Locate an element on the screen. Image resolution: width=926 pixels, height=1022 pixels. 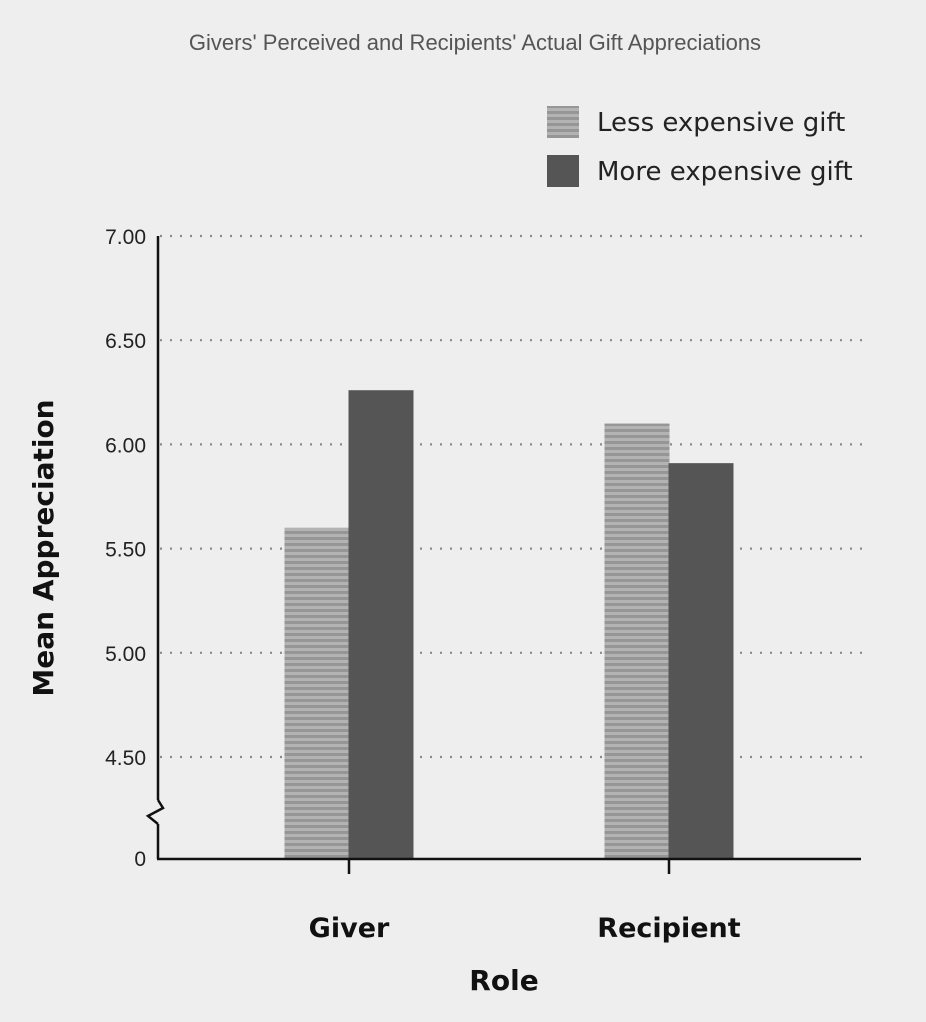
y-tick-label: 6.50 is located at coordinates (125, 341).